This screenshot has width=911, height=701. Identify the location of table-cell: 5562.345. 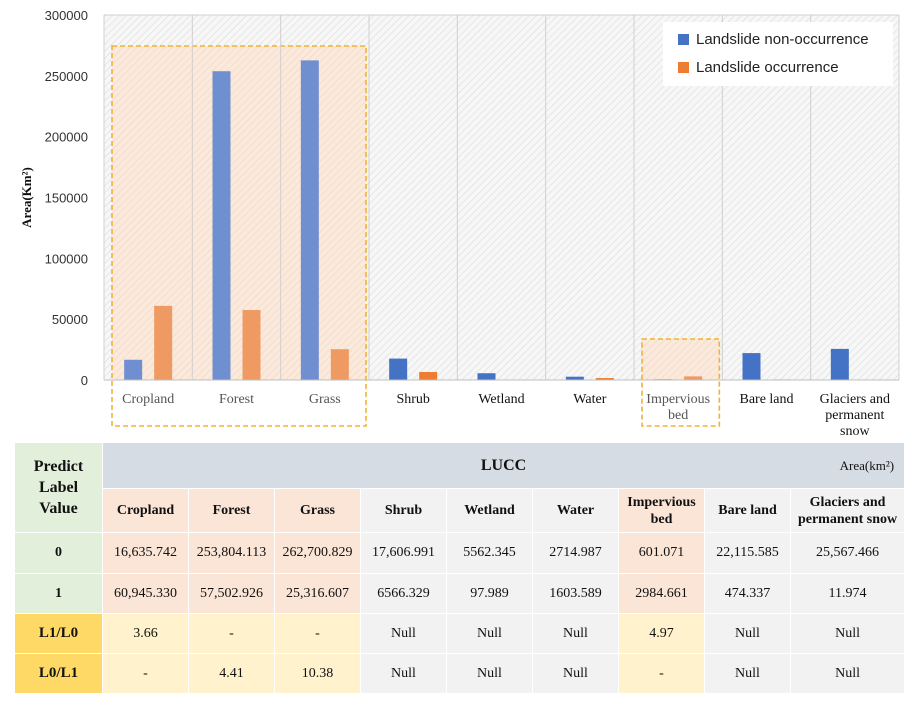
(489, 553).